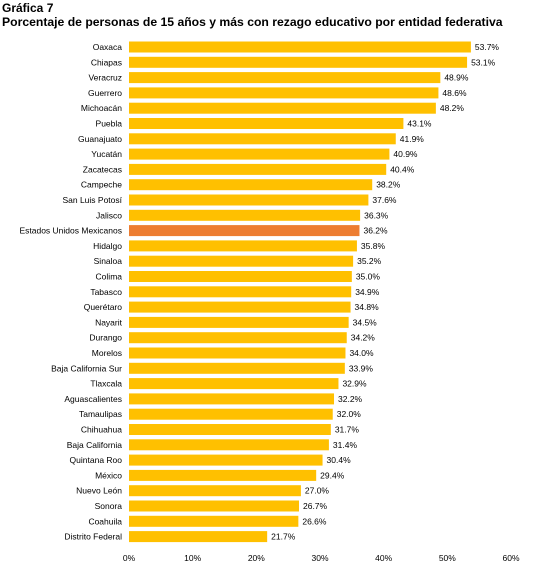 The width and height of the screenshot is (539, 566). Describe the element at coordinates (368, 277) in the screenshot. I see `data-label: 35.0%` at that location.